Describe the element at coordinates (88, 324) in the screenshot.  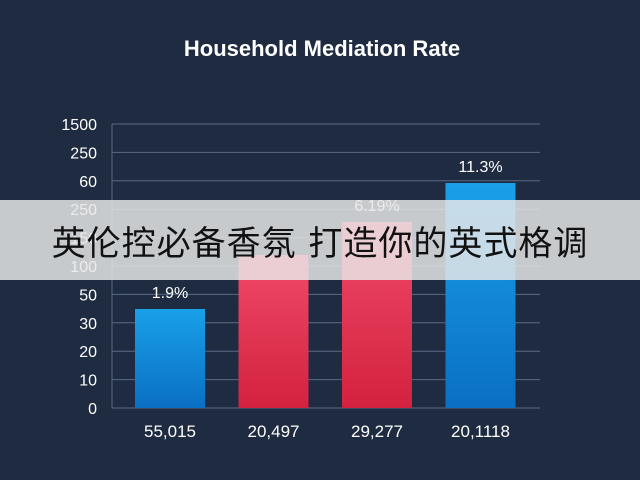
I see `y-tick-label: 30` at that location.